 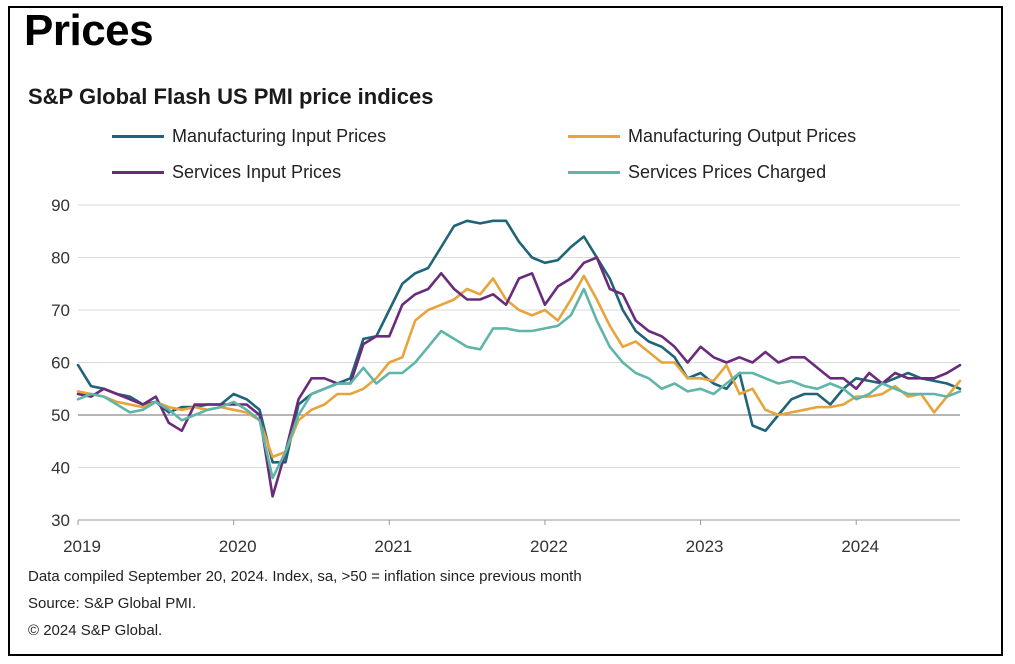 What do you see at coordinates (95, 630) in the screenshot?
I see `footnote-copyright: © 2024 S&P Global.` at bounding box center [95, 630].